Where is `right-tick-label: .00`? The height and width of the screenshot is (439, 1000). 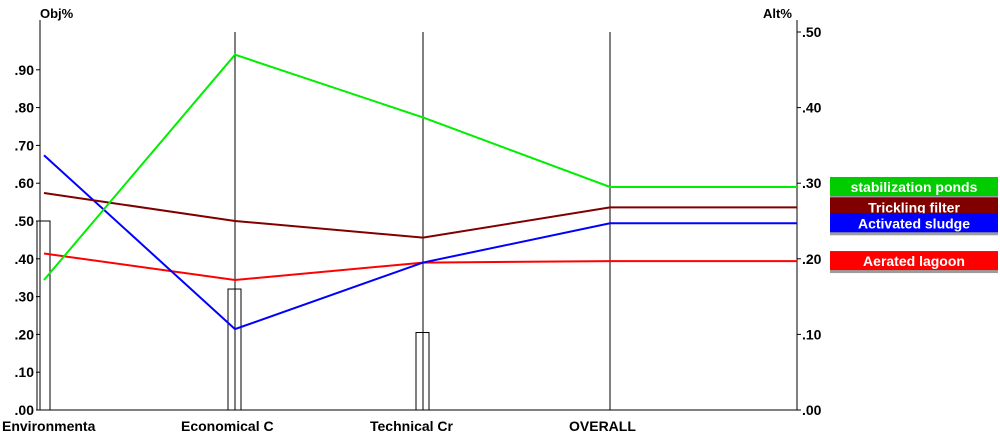 right-tick-label: .00 is located at coordinates (812, 410).